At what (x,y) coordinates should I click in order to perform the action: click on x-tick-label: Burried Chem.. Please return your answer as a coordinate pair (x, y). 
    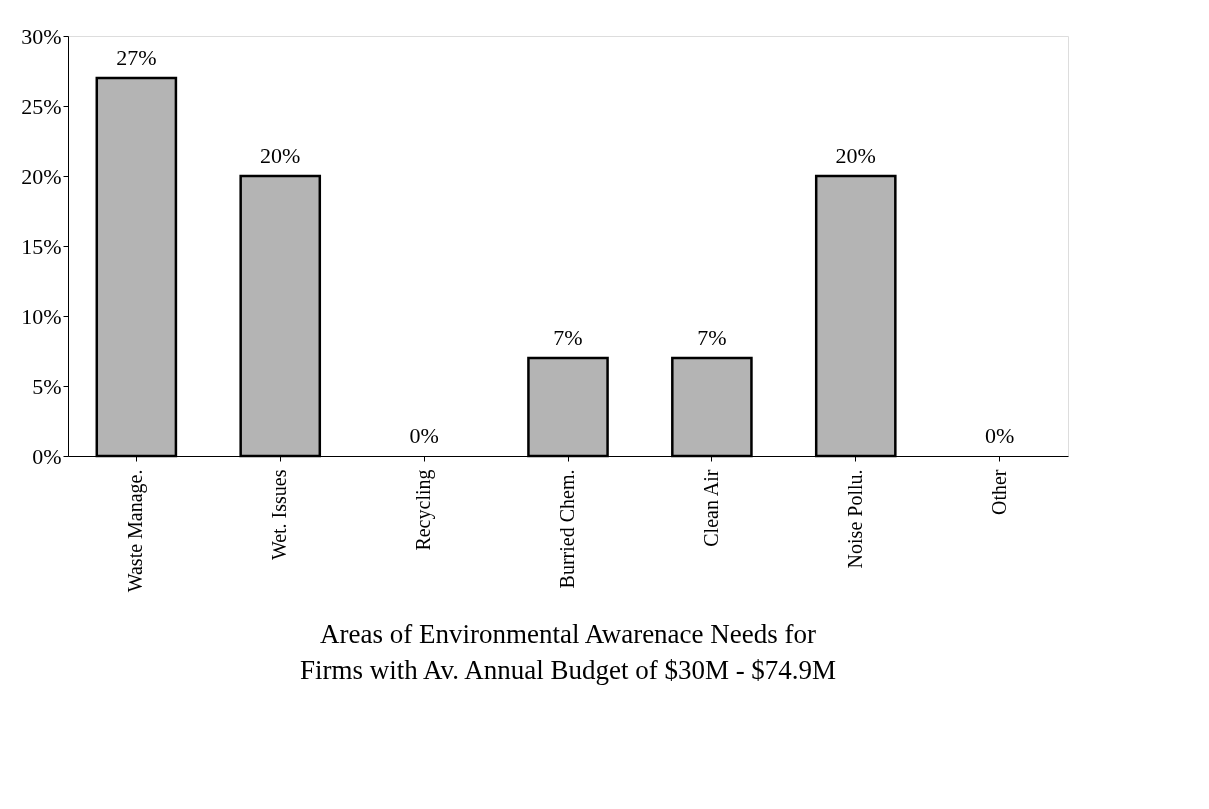
    Looking at the image, I should click on (567, 529).